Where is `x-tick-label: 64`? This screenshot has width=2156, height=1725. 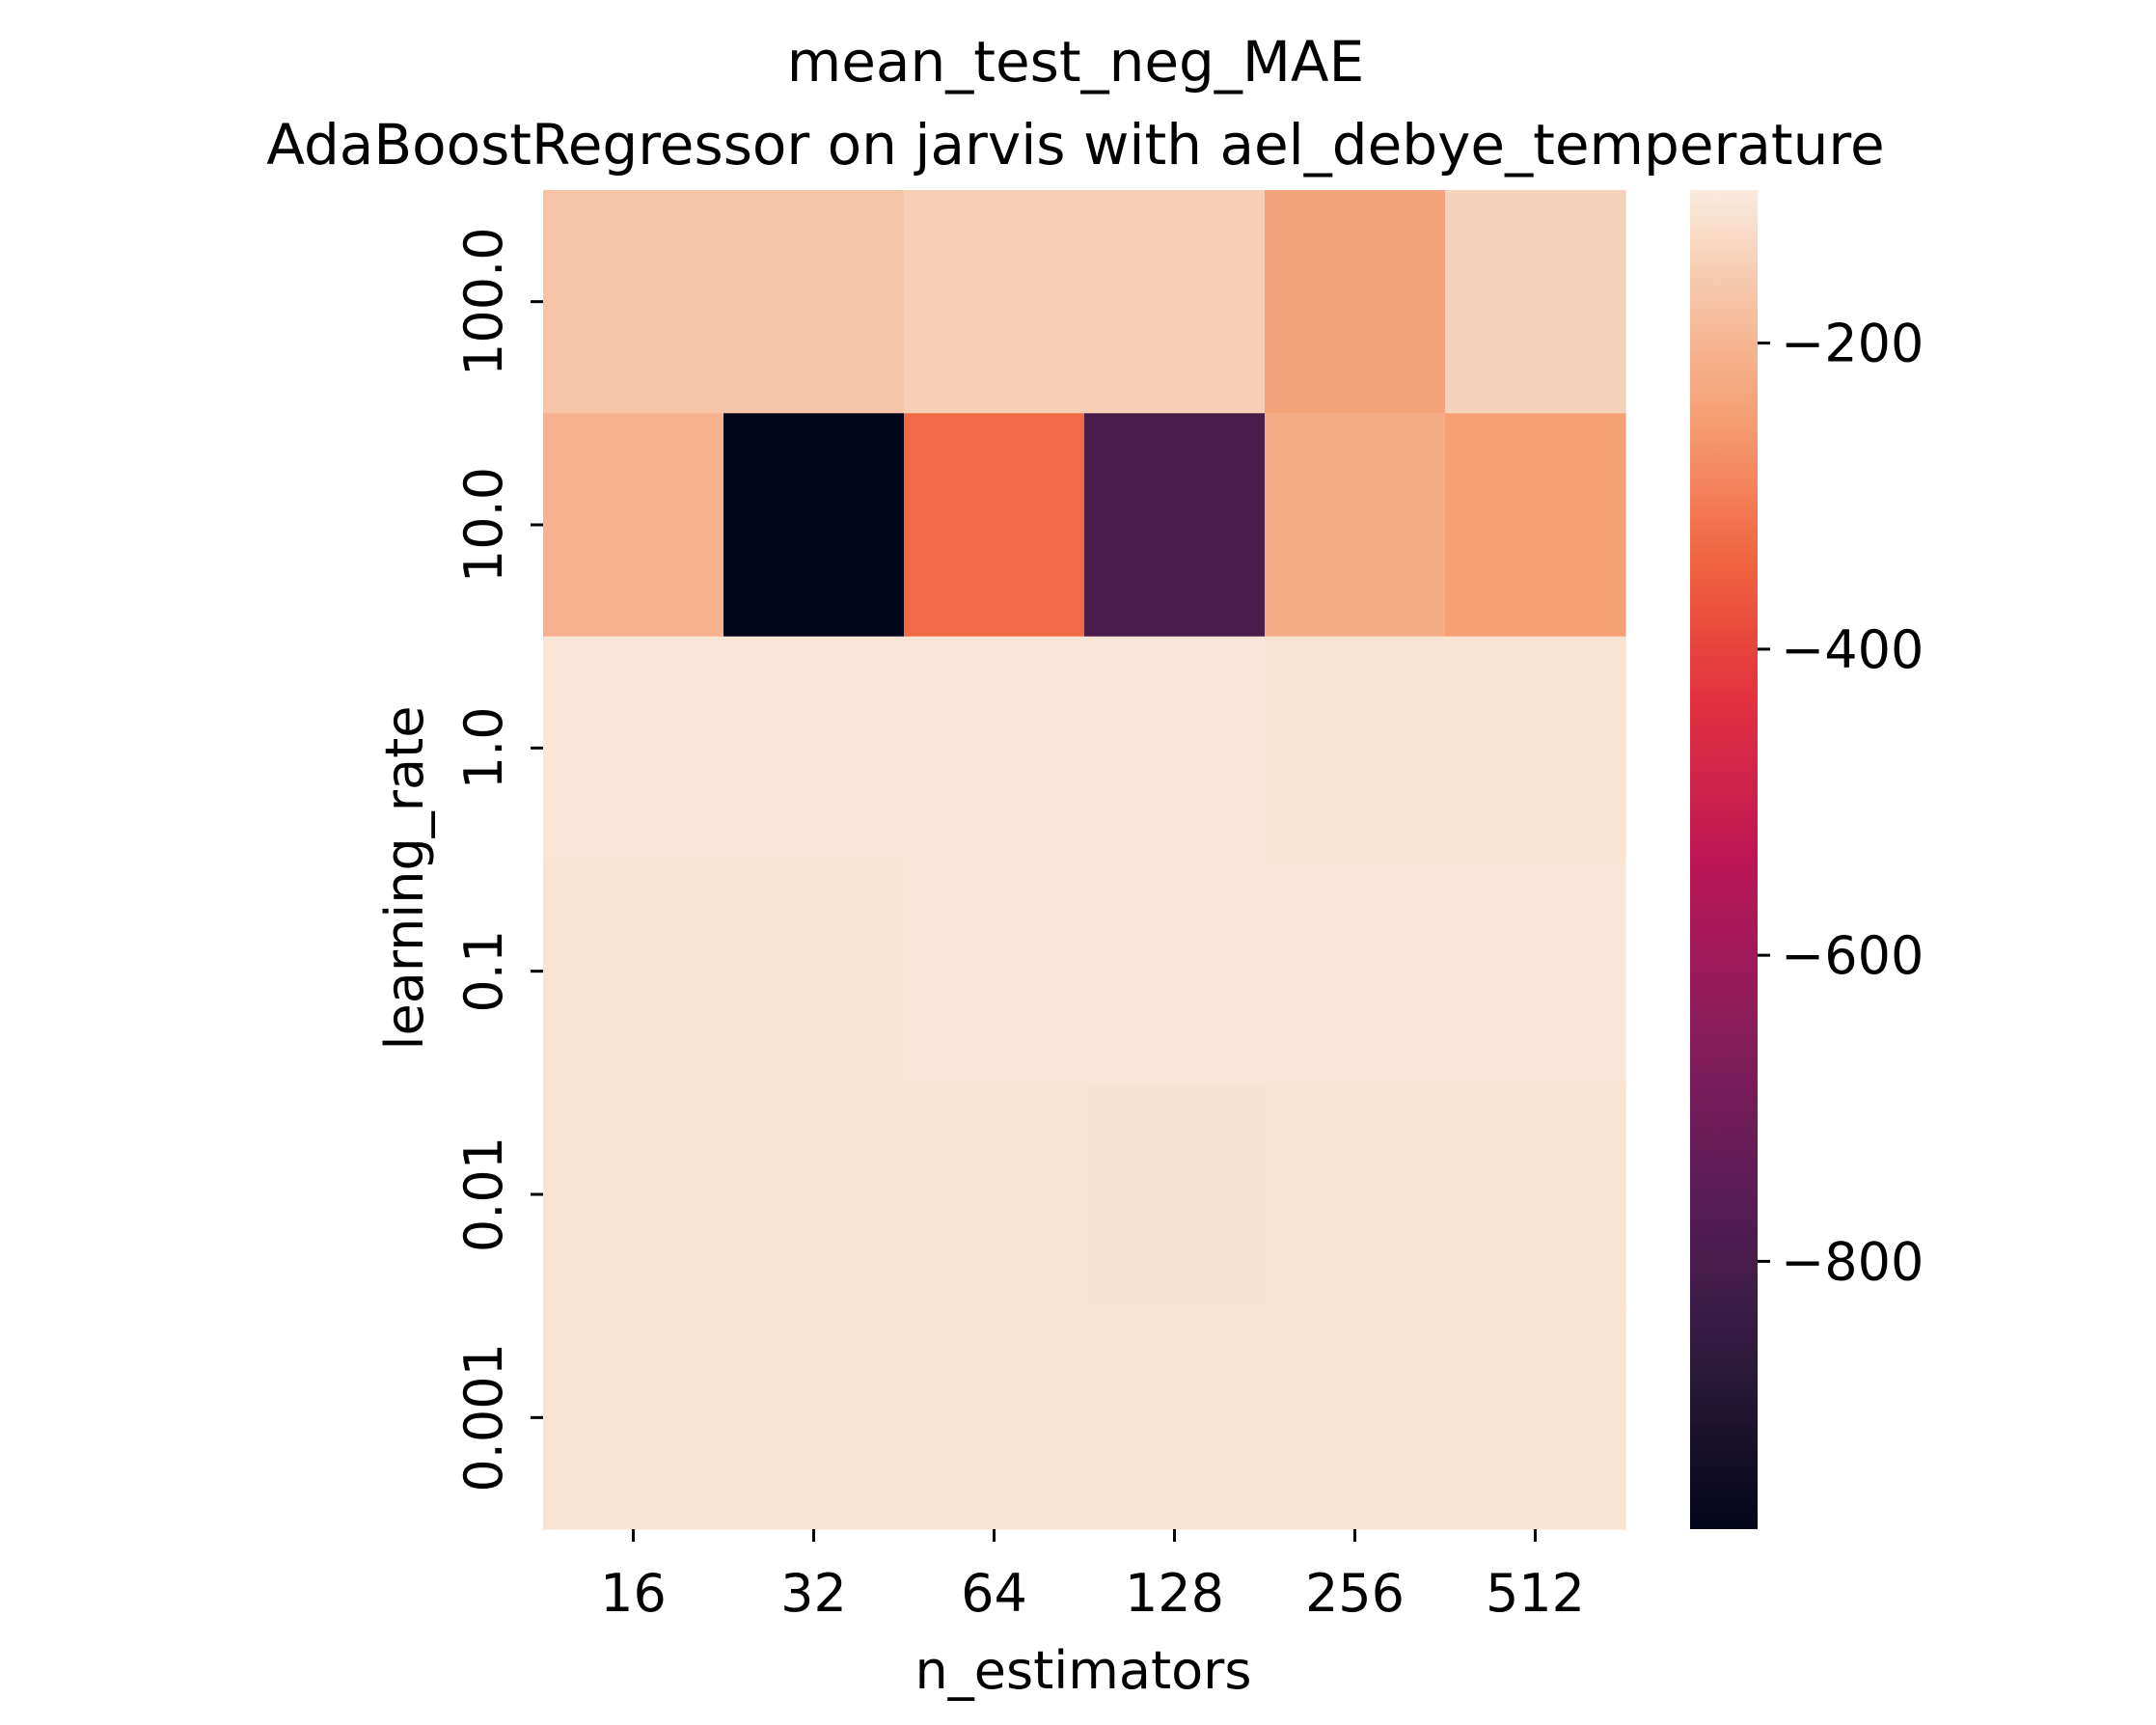
x-tick-label: 64 is located at coordinates (994, 1594).